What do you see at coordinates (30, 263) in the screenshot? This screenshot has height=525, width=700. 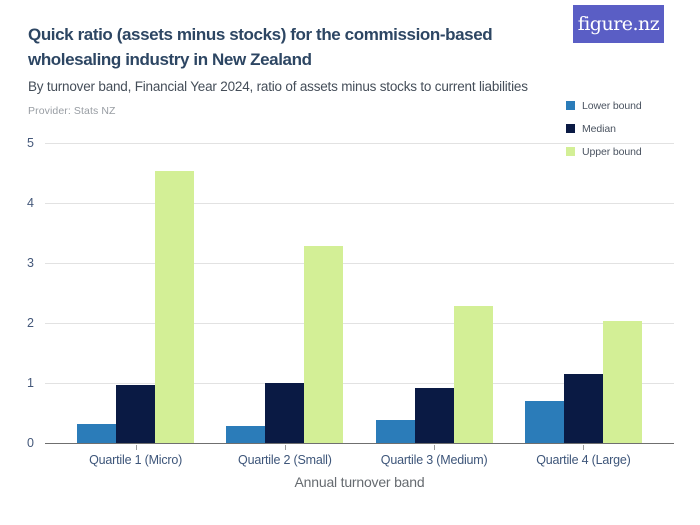 I see `y-tick-label: 3` at bounding box center [30, 263].